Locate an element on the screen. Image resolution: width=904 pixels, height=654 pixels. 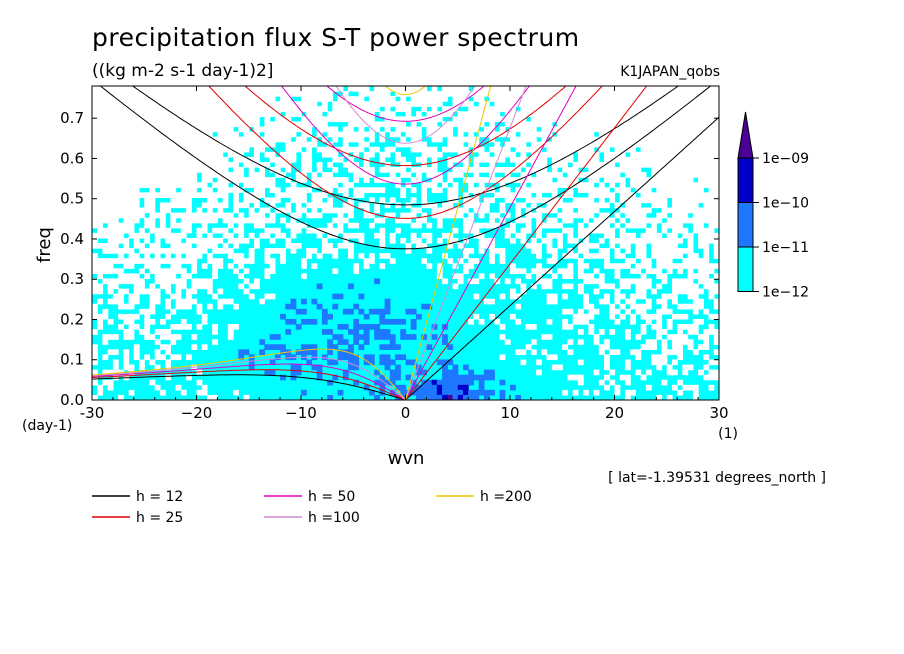
y-tick-label: 0.1 is located at coordinates (72, 360).